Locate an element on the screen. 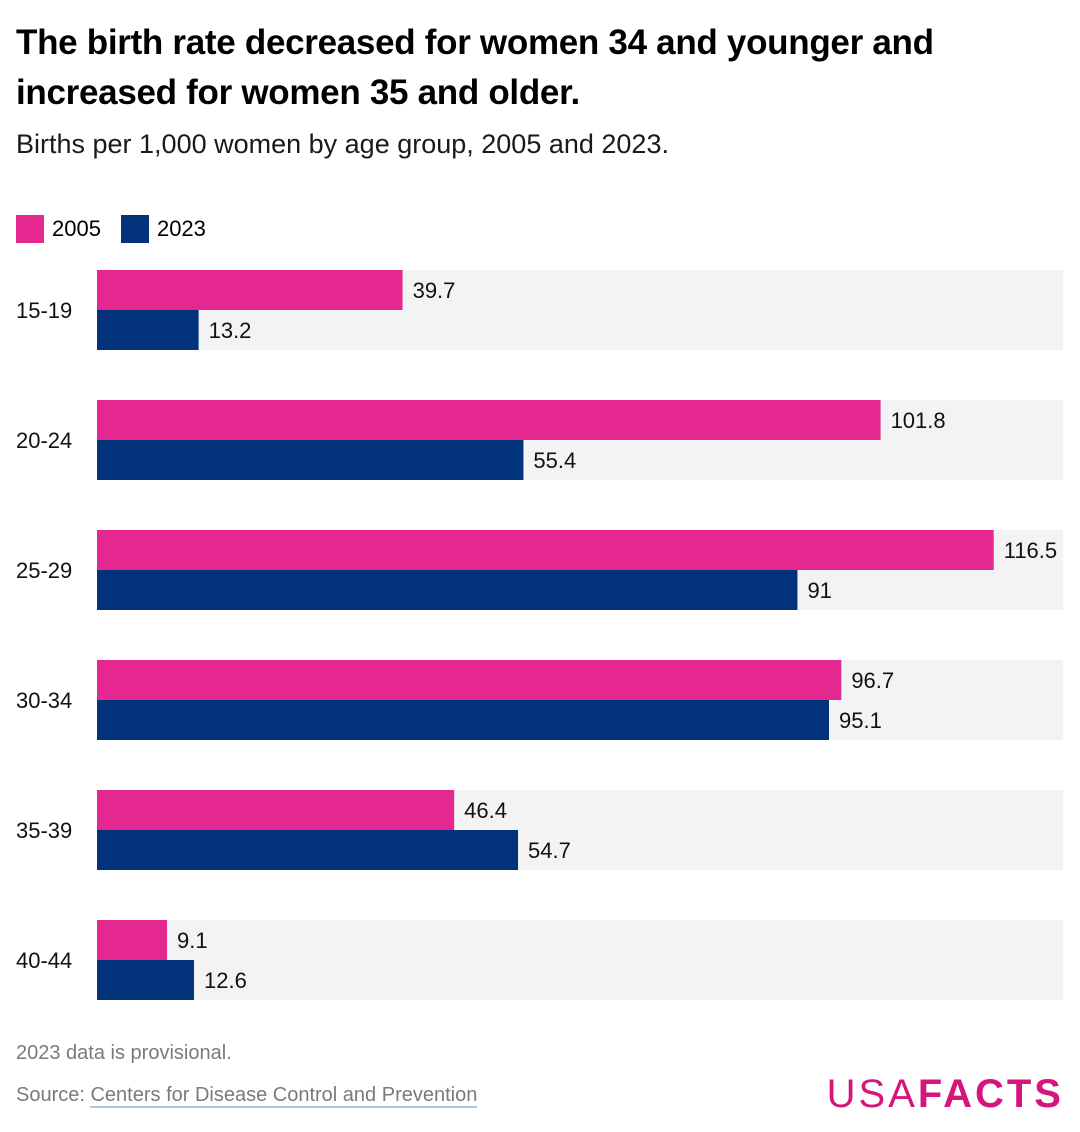 Image resolution: width=1080 pixels, height=1132 pixels. source-prefix: Source: is located at coordinates (53, 1095).